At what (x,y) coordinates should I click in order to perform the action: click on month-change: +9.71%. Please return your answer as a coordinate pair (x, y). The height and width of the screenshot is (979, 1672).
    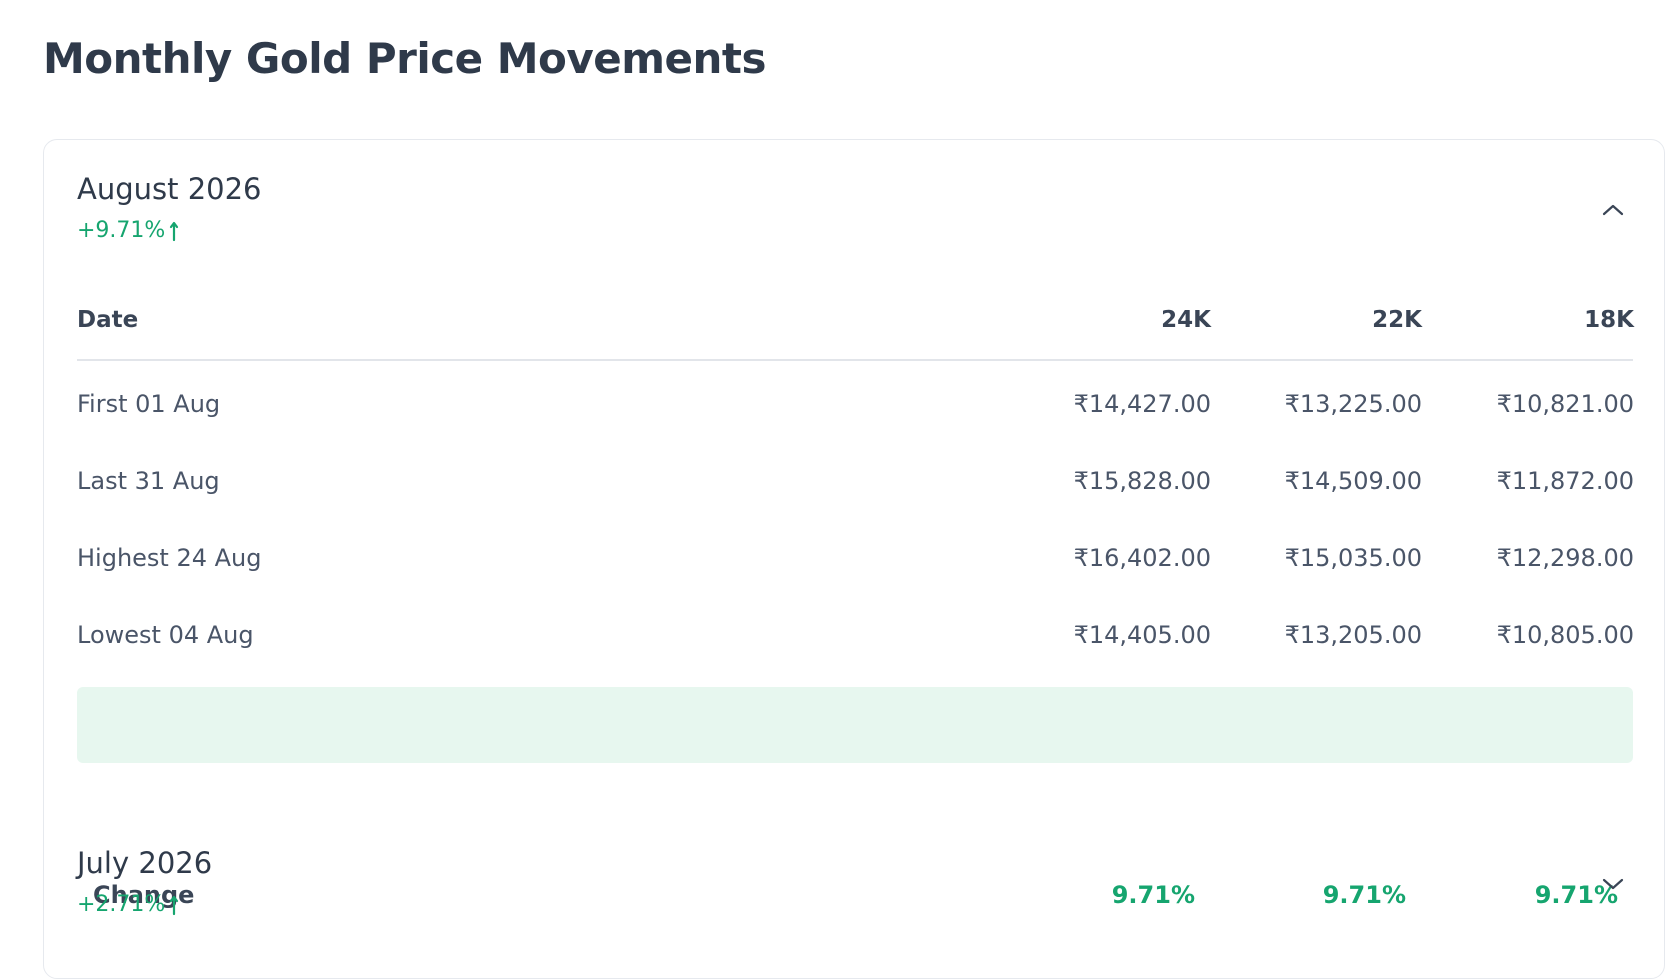
    Looking at the image, I should click on (128, 230).